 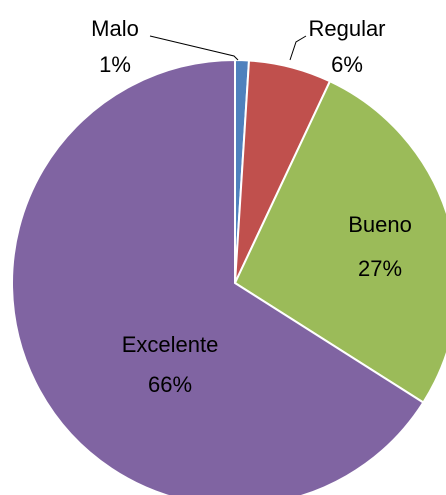 I want to click on slice-label: Regular, so click(x=346, y=28).